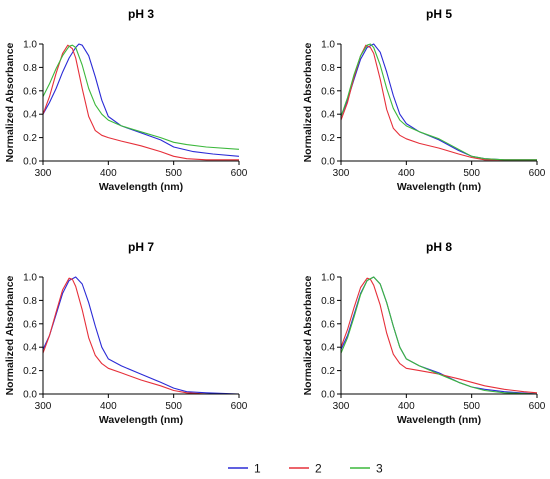 Image resolution: width=550 pixels, height=479 pixels. What do you see at coordinates (141, 247) in the screenshot?
I see `panel-title: pH 7` at bounding box center [141, 247].